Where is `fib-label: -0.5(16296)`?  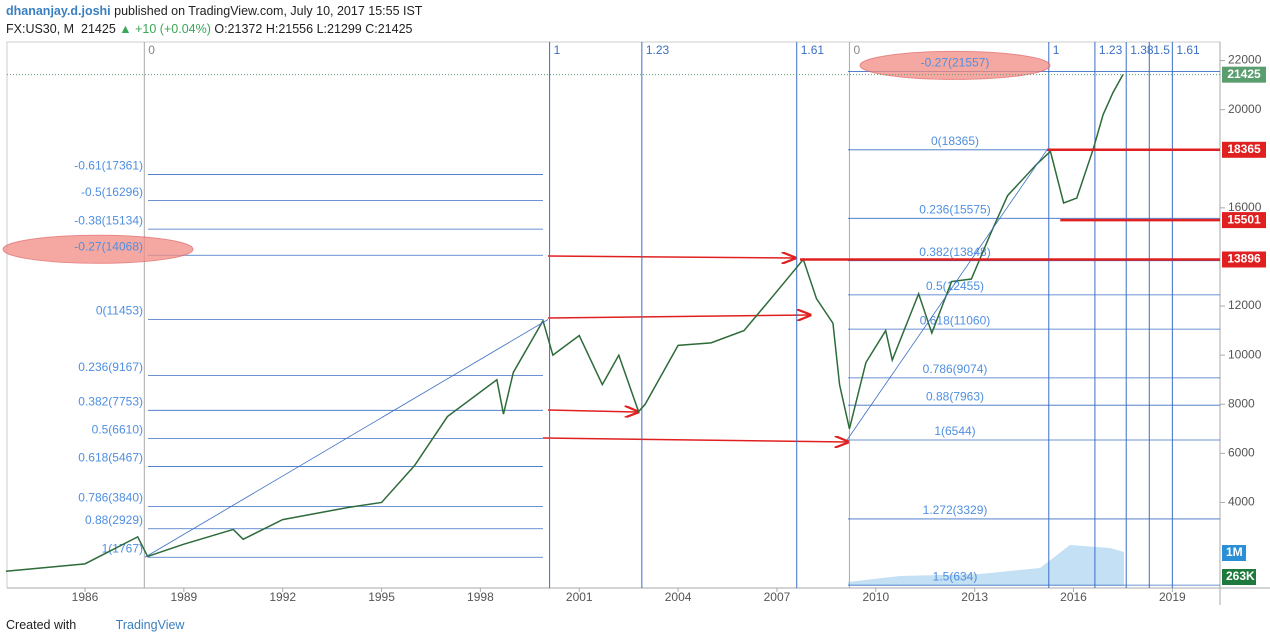 fib-label: -0.5(16296) is located at coordinates (112, 192).